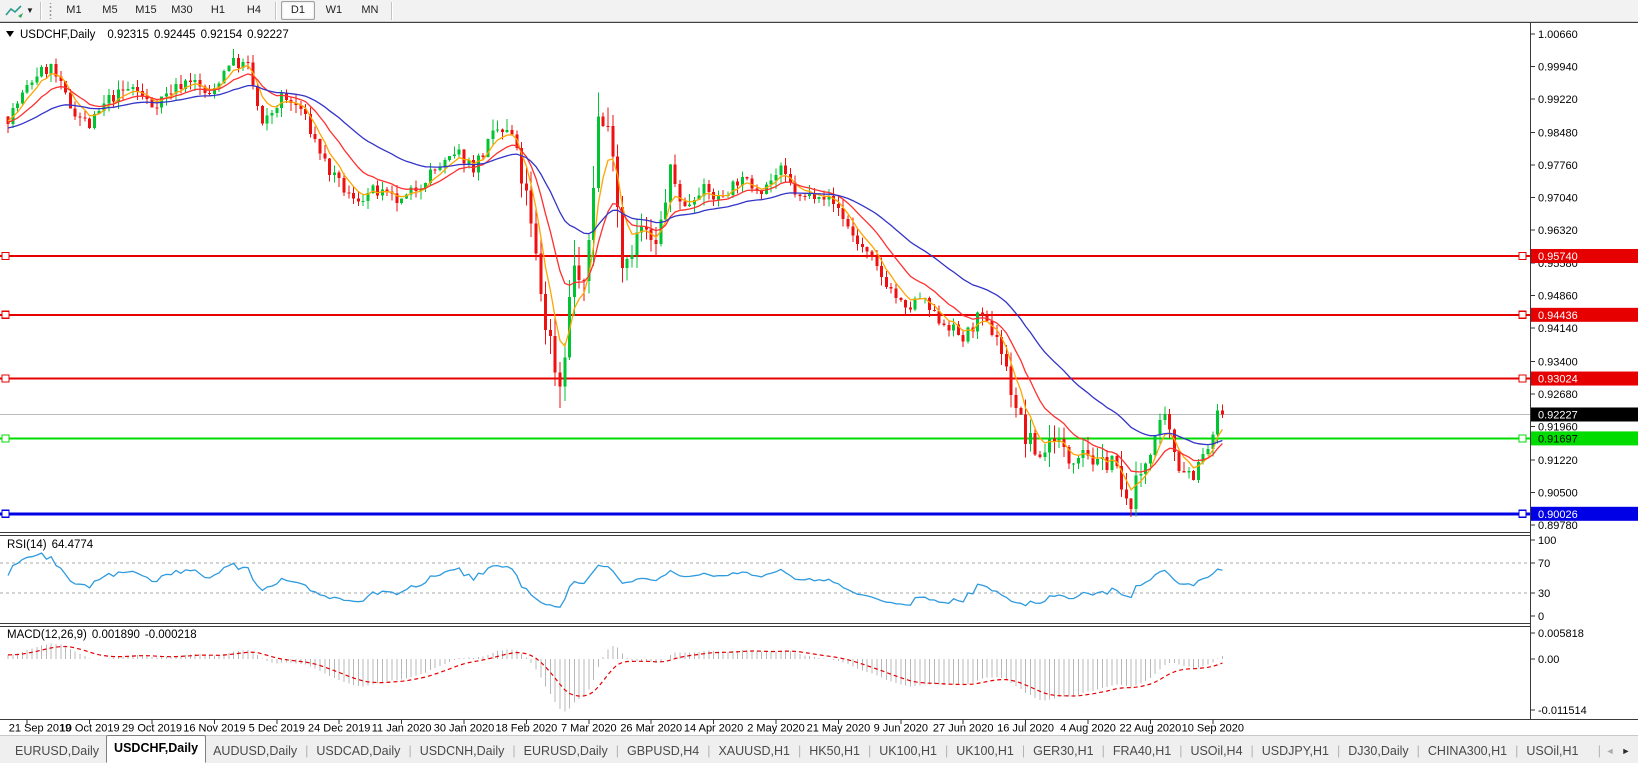 This screenshot has width=1638, height=763. I want to click on tab-china300-h1: CHINA300,H1, so click(1467, 751).